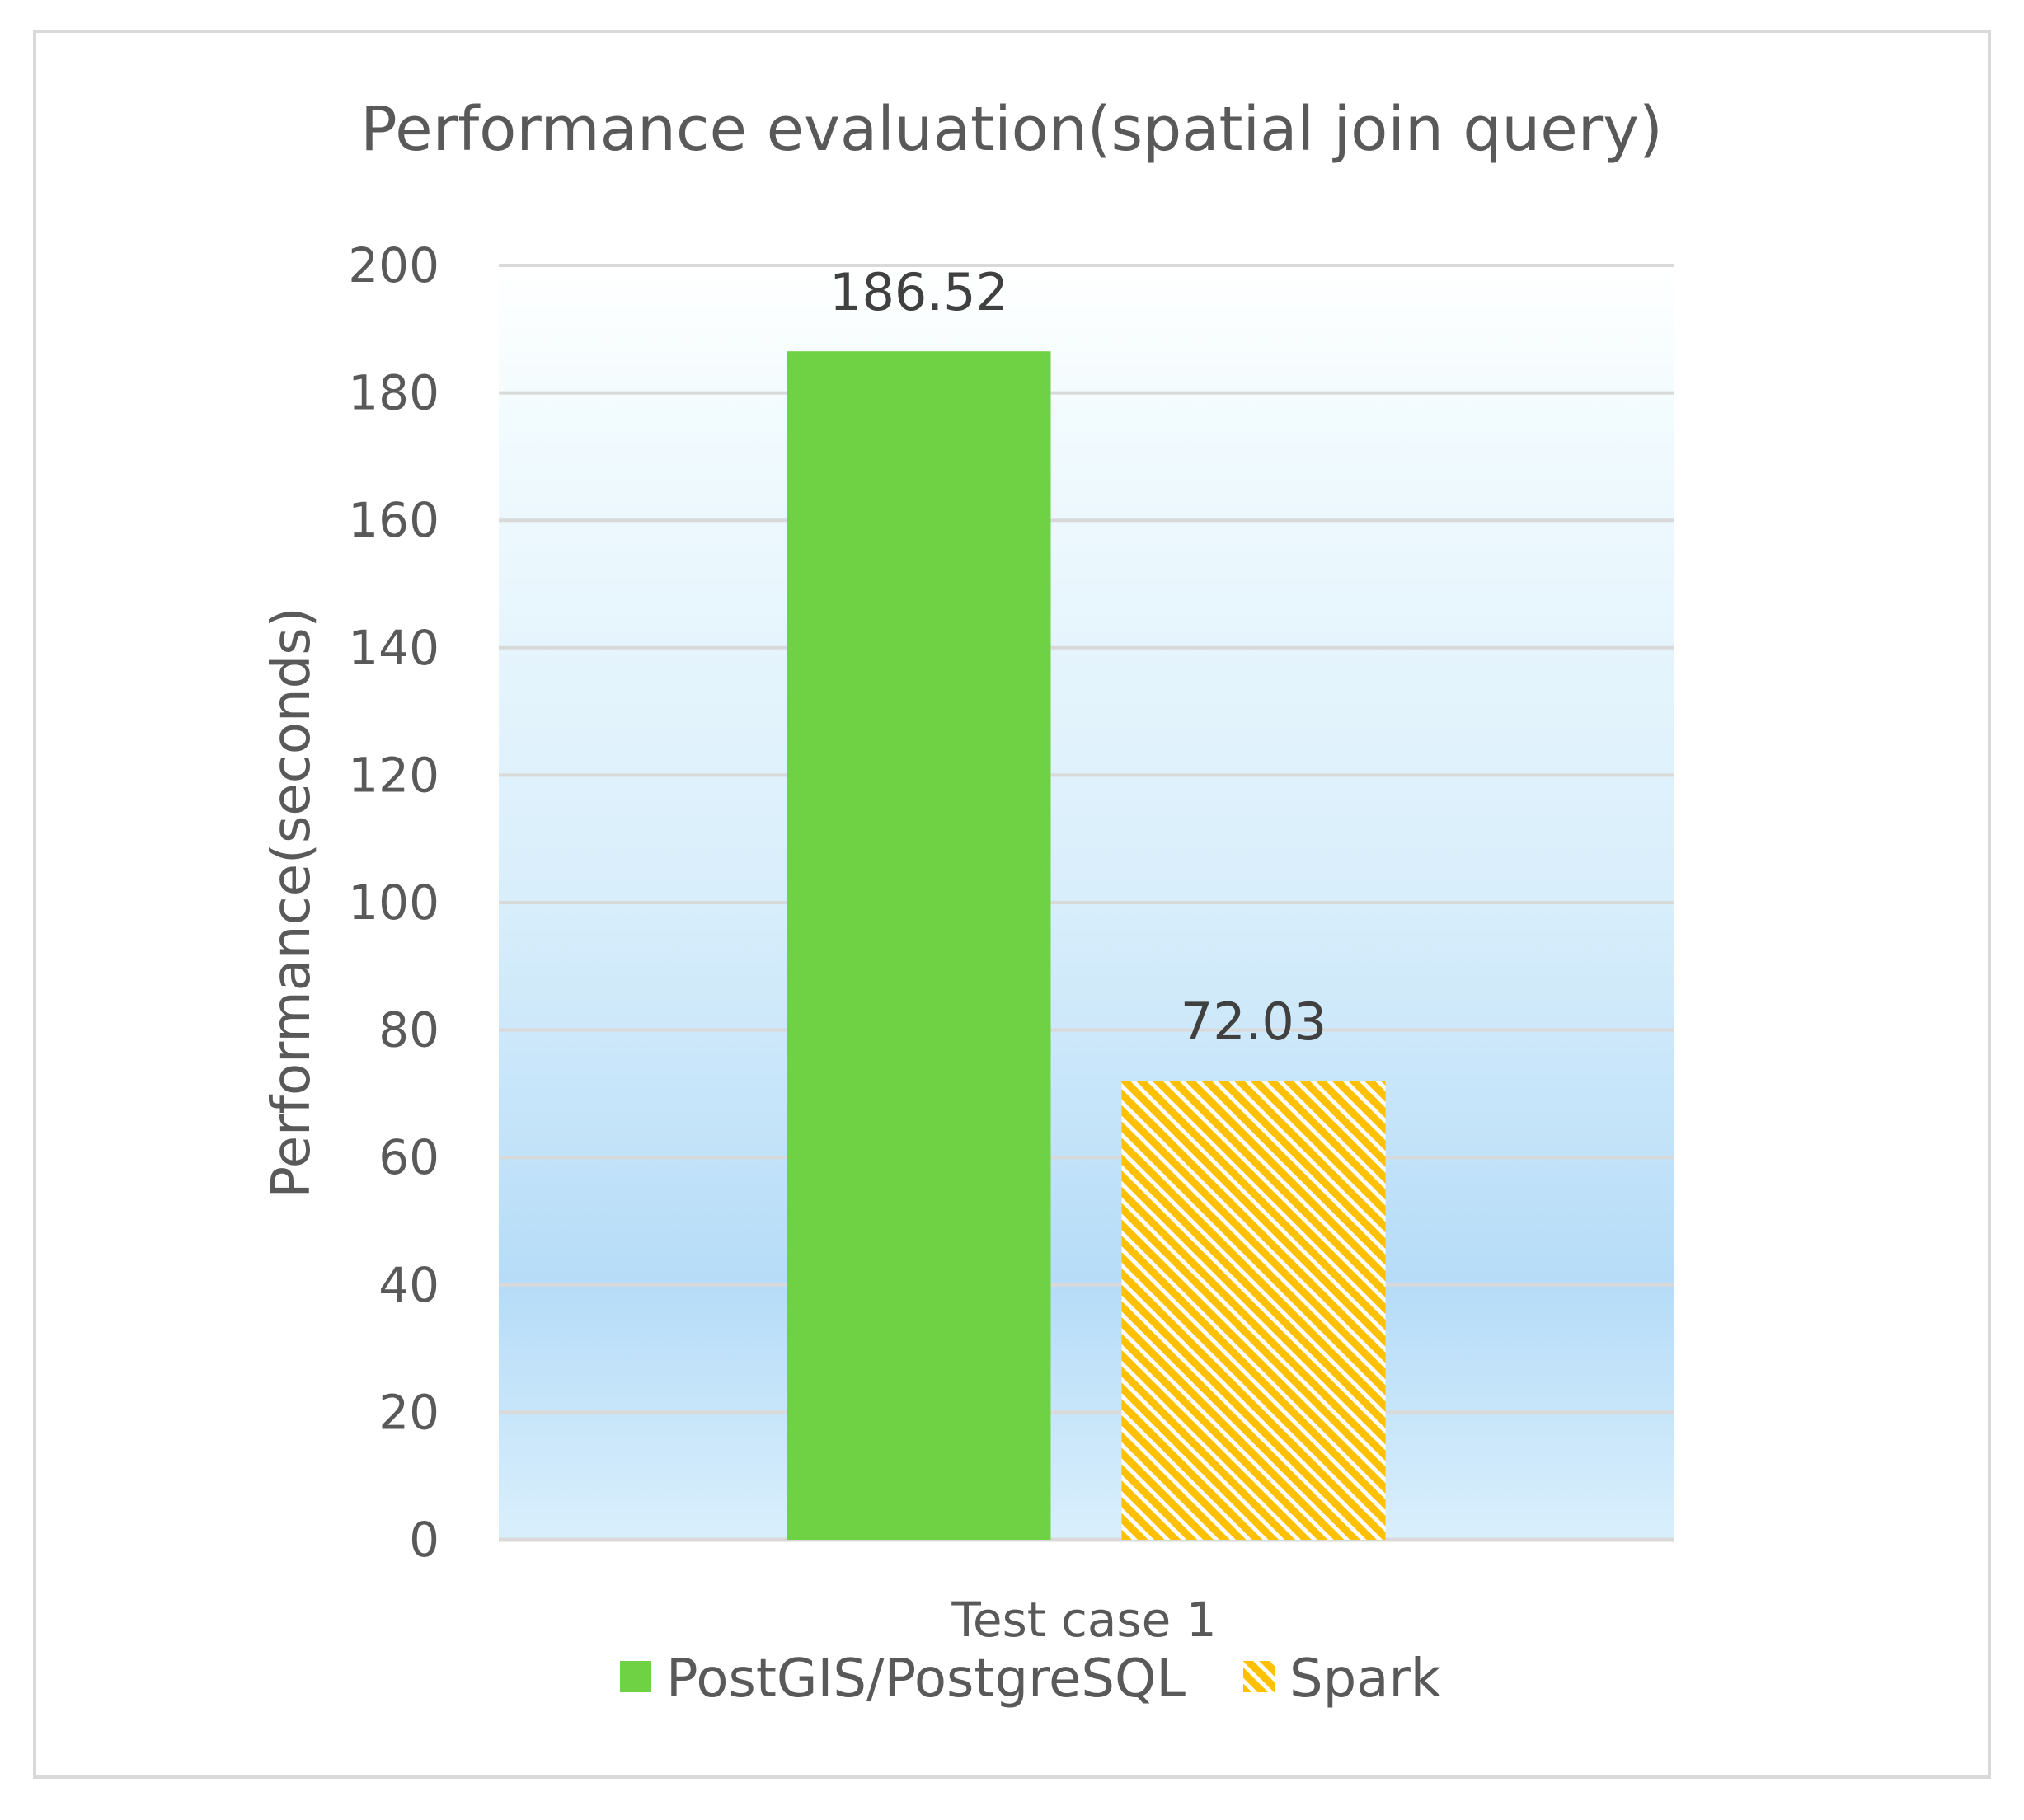 The width and height of the screenshot is (2024, 1820). I want to click on legend-swatch-spark, so click(1259, 1676).